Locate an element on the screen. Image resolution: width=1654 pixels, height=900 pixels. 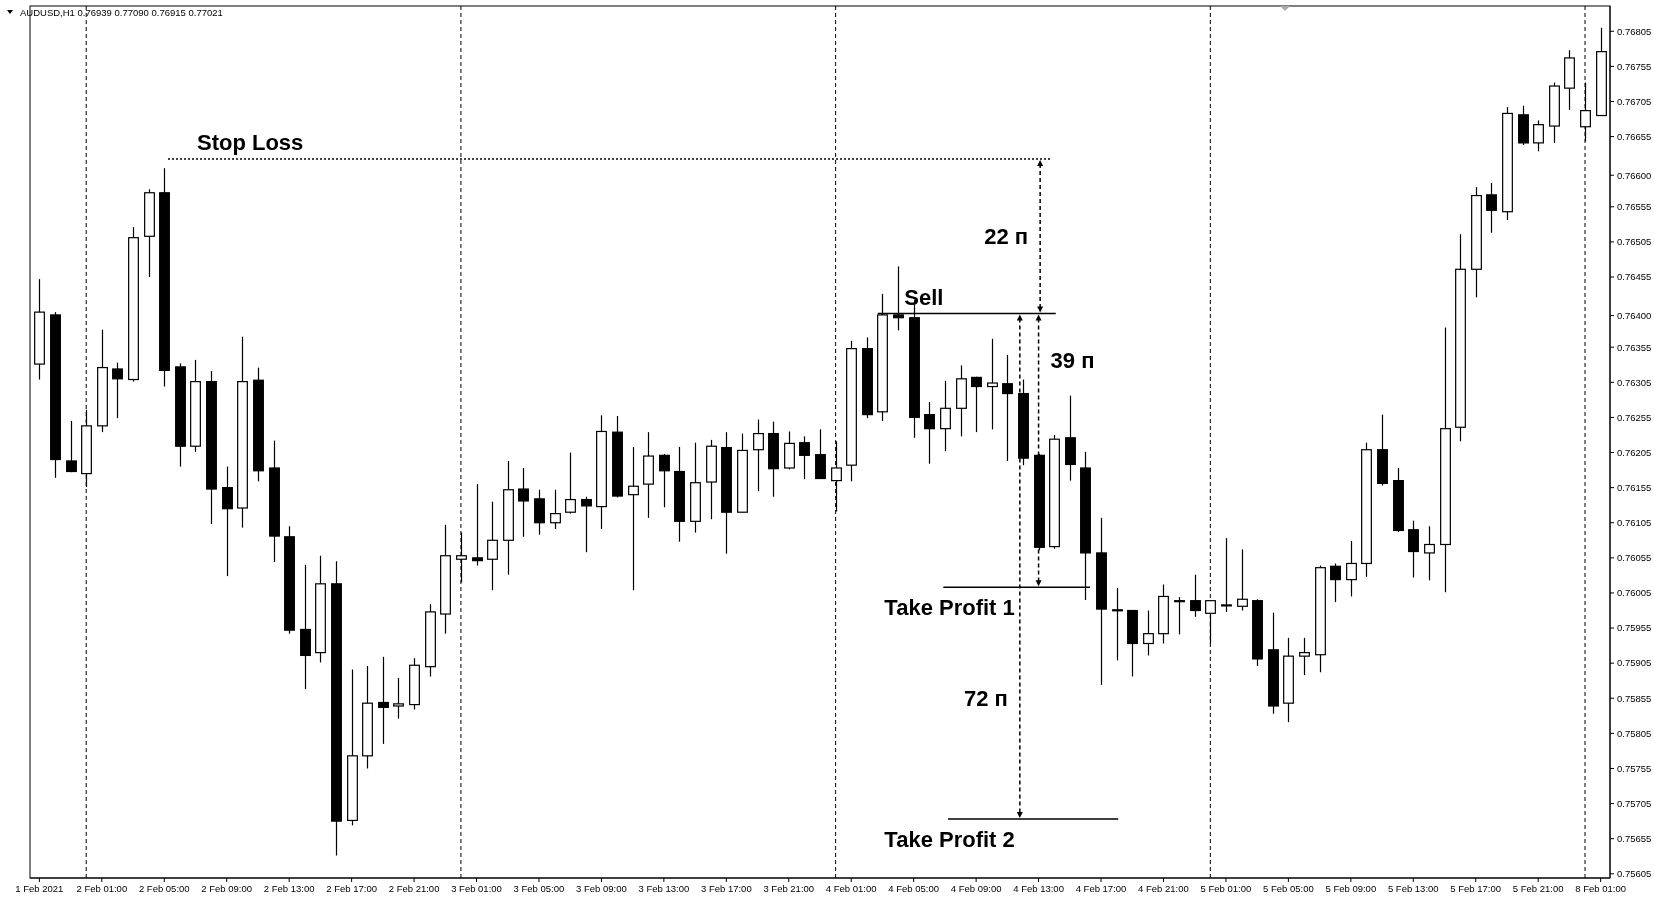
x-tick-label: 2 Feb 17:00 is located at coordinates (351, 888).